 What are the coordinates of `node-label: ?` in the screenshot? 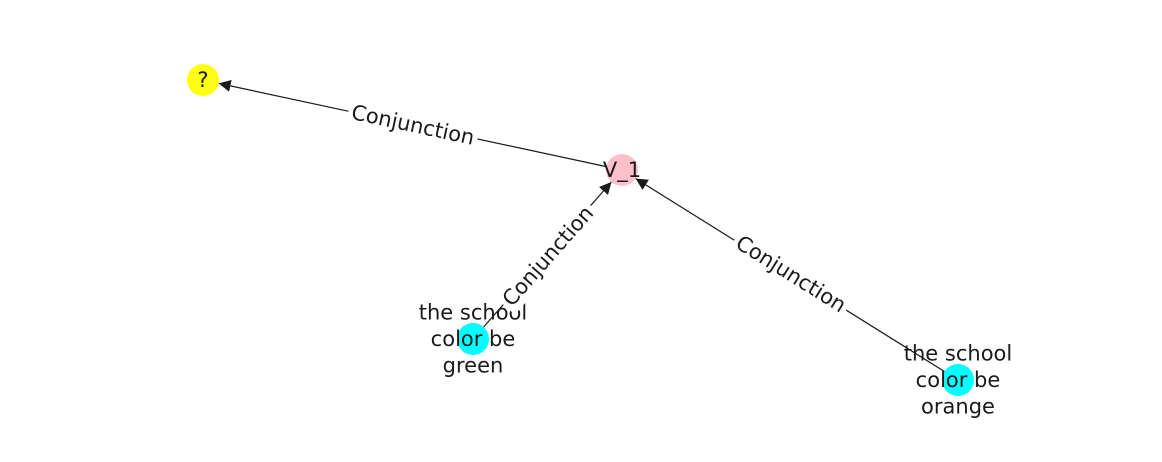 It's located at (202, 80).